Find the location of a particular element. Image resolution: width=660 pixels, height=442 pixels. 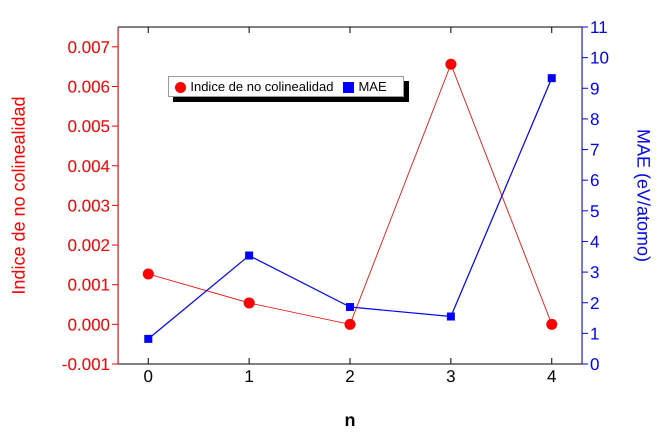

legend-label: MAE is located at coordinates (372, 86).